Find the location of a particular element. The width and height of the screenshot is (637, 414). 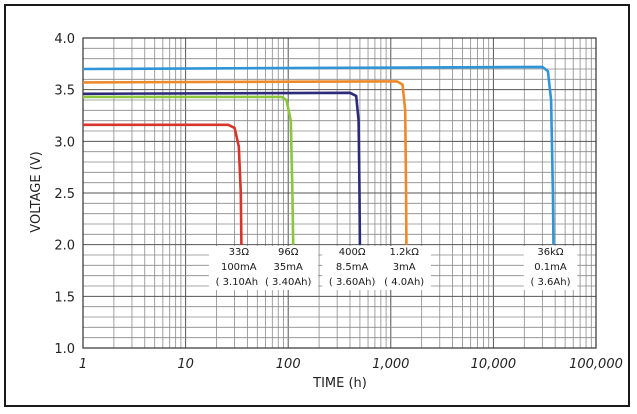

series-label-5-line-2: 0.1mA is located at coordinates (550, 267).